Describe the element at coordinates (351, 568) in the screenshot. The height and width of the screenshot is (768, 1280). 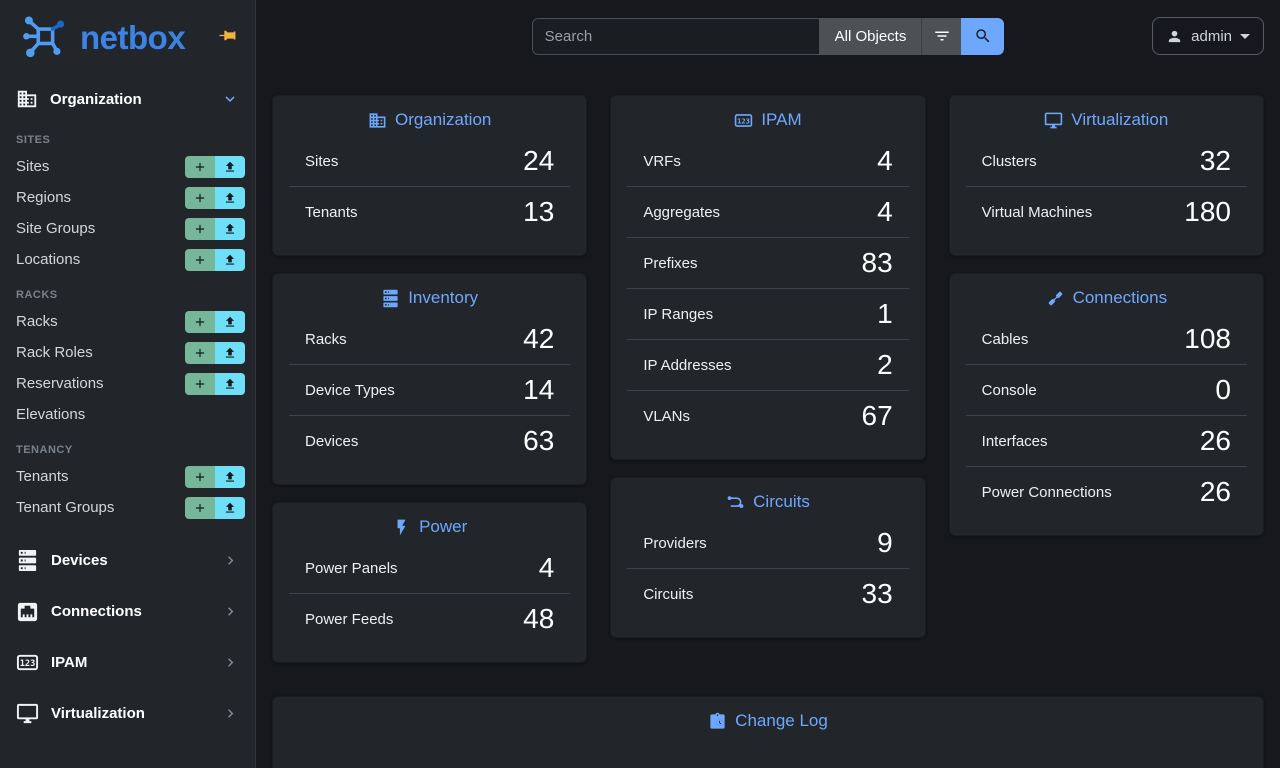
I see `stat-label: Power Panels` at that location.